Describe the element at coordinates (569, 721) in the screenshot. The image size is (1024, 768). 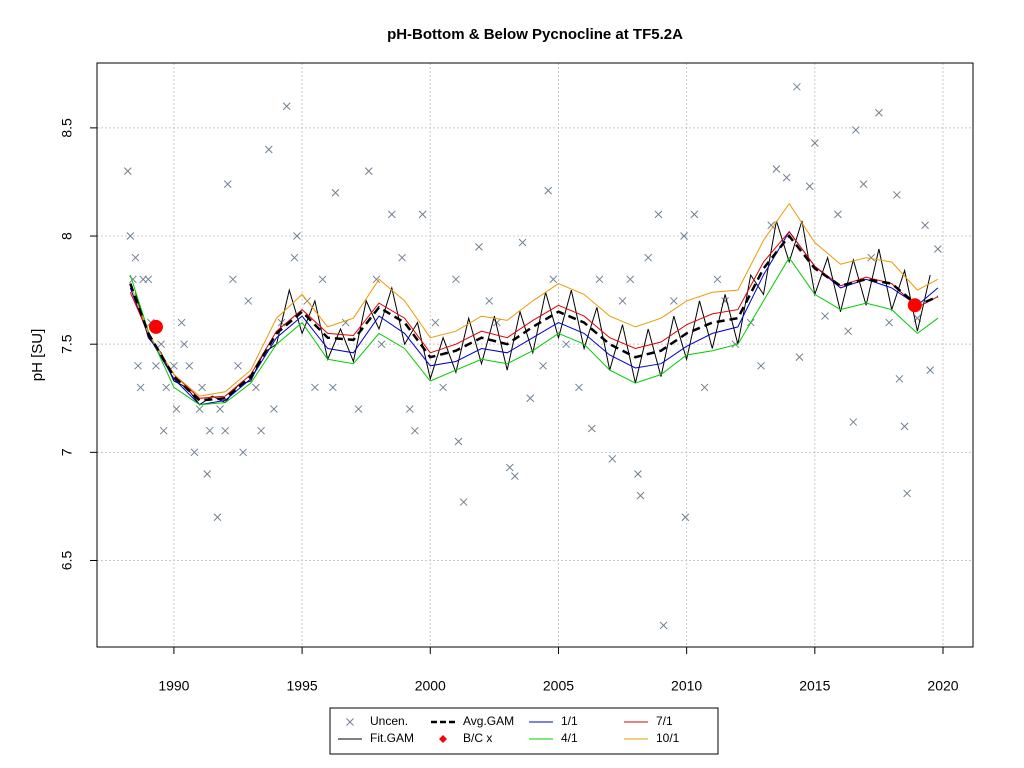
I see `legend-label: 1/1` at that location.